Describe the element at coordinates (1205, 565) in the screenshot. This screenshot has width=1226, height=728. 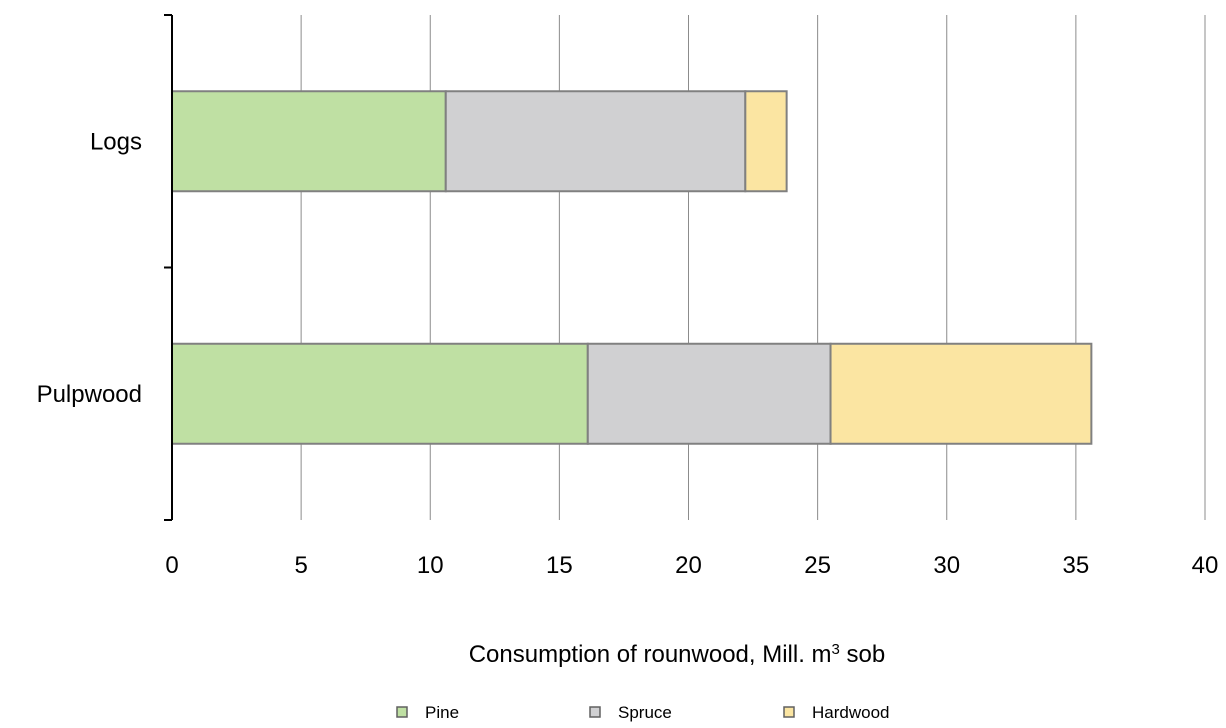
I see `x-tick-label-40: 40` at that location.